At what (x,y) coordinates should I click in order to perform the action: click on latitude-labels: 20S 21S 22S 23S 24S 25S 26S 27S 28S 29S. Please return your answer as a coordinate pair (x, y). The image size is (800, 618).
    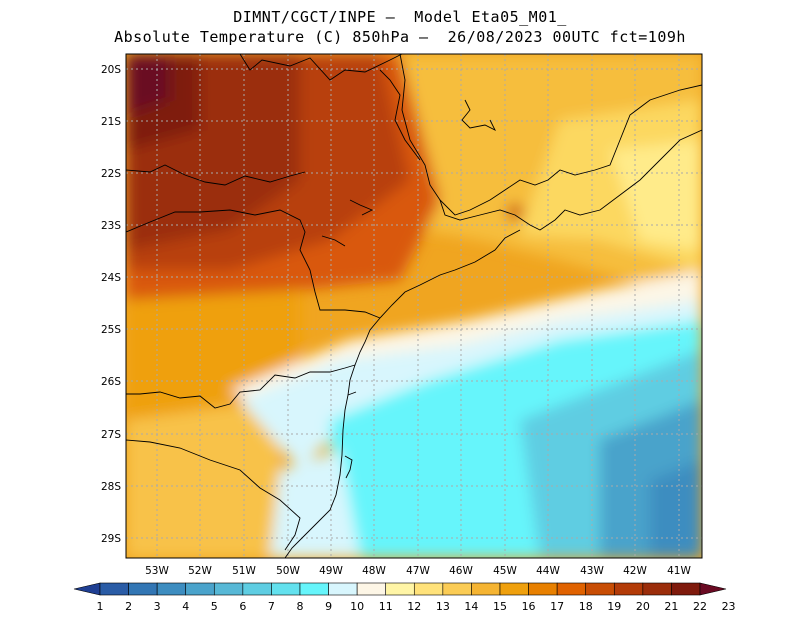
    Looking at the image, I should click on (111, 304).